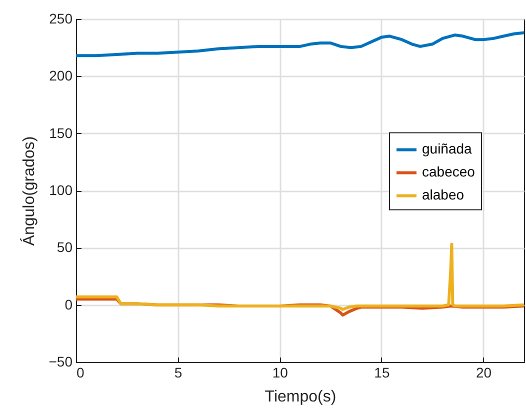 Image resolution: width=526 pixels, height=420 pixels. Describe the element at coordinates (61, 190) in the screenshot. I see `y-tick-label: 100` at that location.